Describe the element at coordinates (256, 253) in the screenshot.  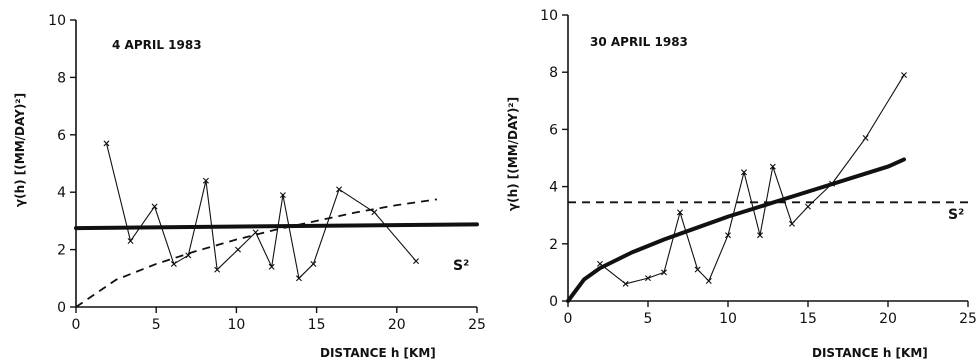
I see `dashed-series-line` at that location.